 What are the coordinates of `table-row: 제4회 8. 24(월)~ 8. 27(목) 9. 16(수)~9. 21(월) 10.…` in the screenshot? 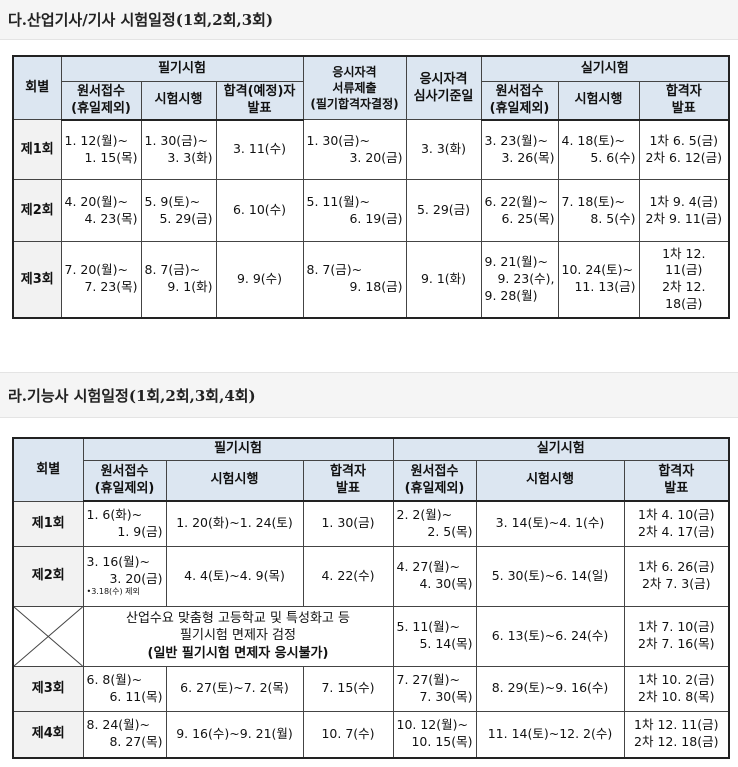 It's located at (371, 734).